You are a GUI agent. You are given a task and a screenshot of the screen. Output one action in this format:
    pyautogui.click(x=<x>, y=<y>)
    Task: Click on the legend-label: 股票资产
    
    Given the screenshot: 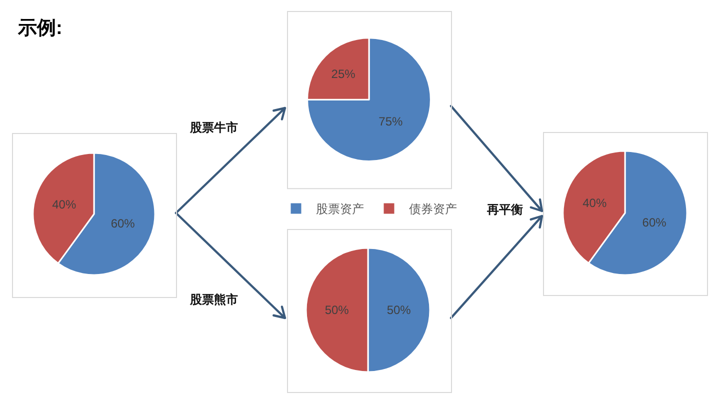 What is the action you would take?
    pyautogui.click(x=340, y=209)
    